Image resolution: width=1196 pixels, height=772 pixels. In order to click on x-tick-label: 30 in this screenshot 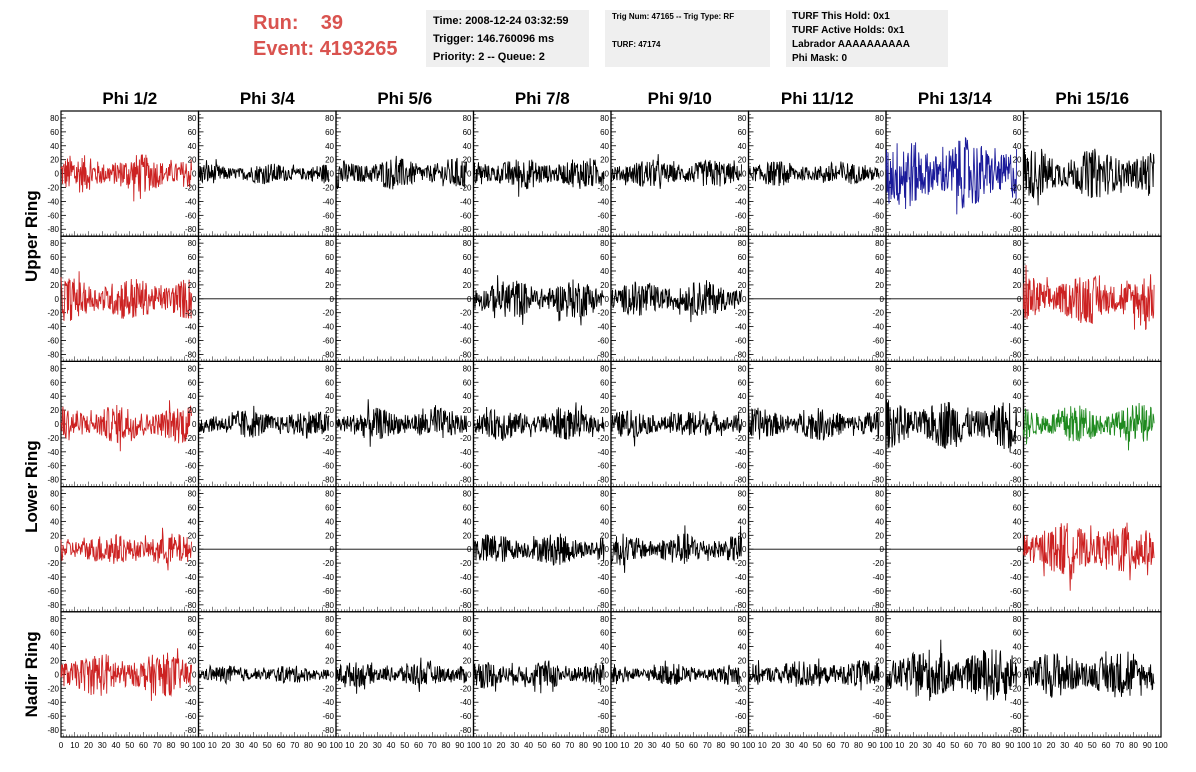, I will do `click(789, 745)`.